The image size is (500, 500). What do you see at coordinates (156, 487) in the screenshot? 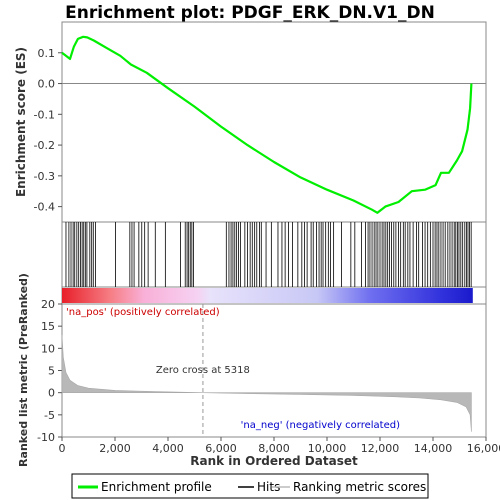
I see `legend-label-enrichment: Enrichment profile` at bounding box center [156, 487].